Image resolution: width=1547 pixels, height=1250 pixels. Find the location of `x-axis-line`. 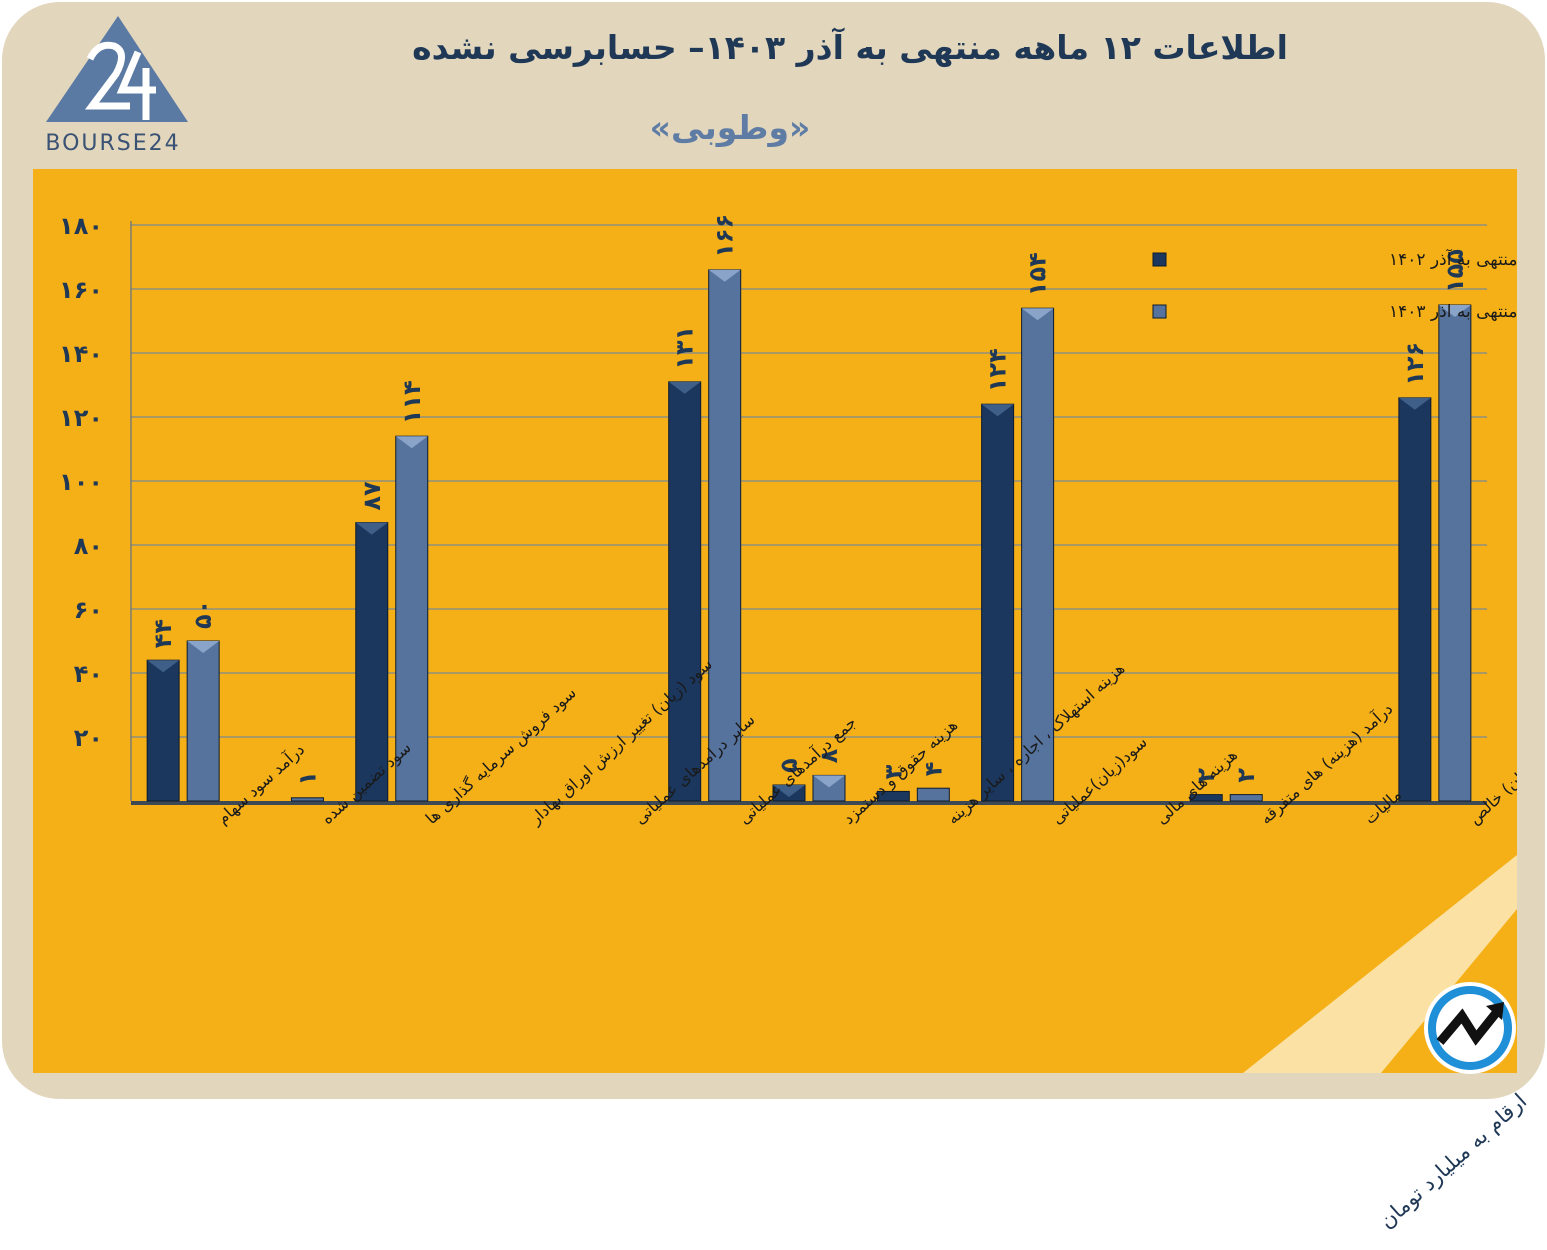

x-axis-line is located at coordinates (809, 803).